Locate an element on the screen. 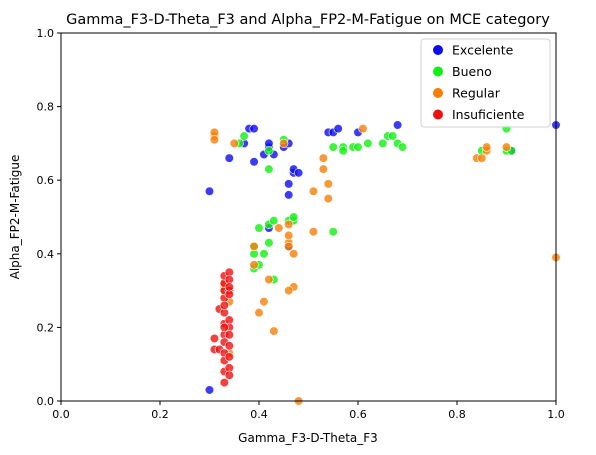  x-axis: 0.0 0.2 0.4 0.6 0.8 1.0 is located at coordinates (308, 411).